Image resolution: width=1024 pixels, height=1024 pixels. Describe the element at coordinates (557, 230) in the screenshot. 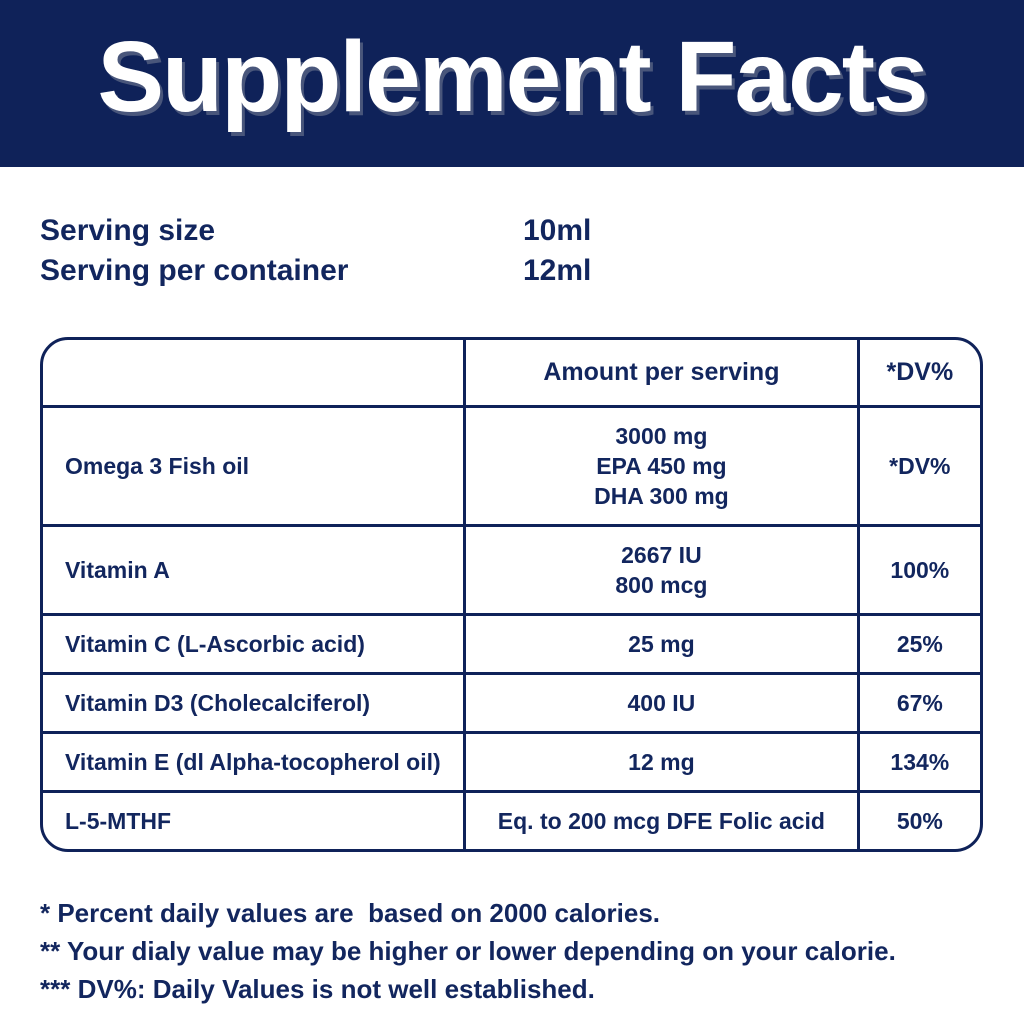

I see `serving-value: 10ml` at that location.